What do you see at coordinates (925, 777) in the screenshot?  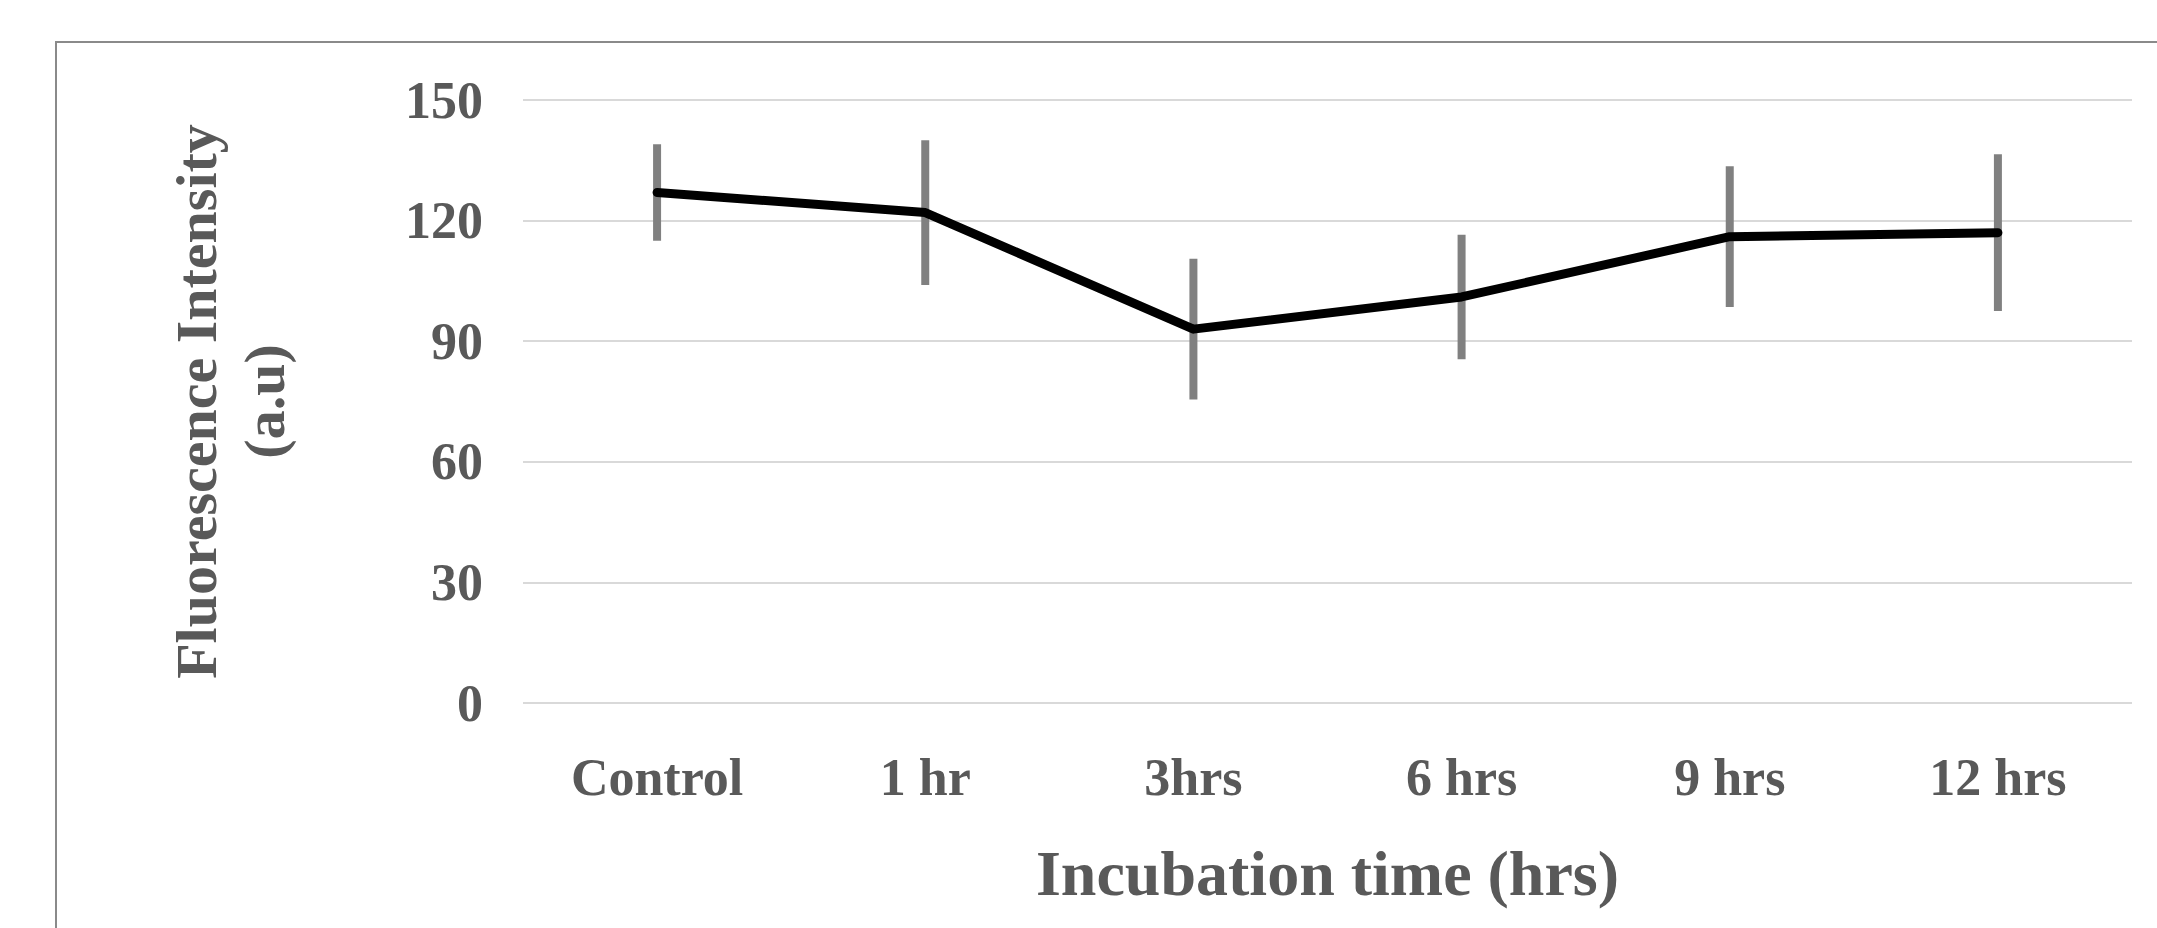 I see `x-tick-label: 1 hr` at bounding box center [925, 777].